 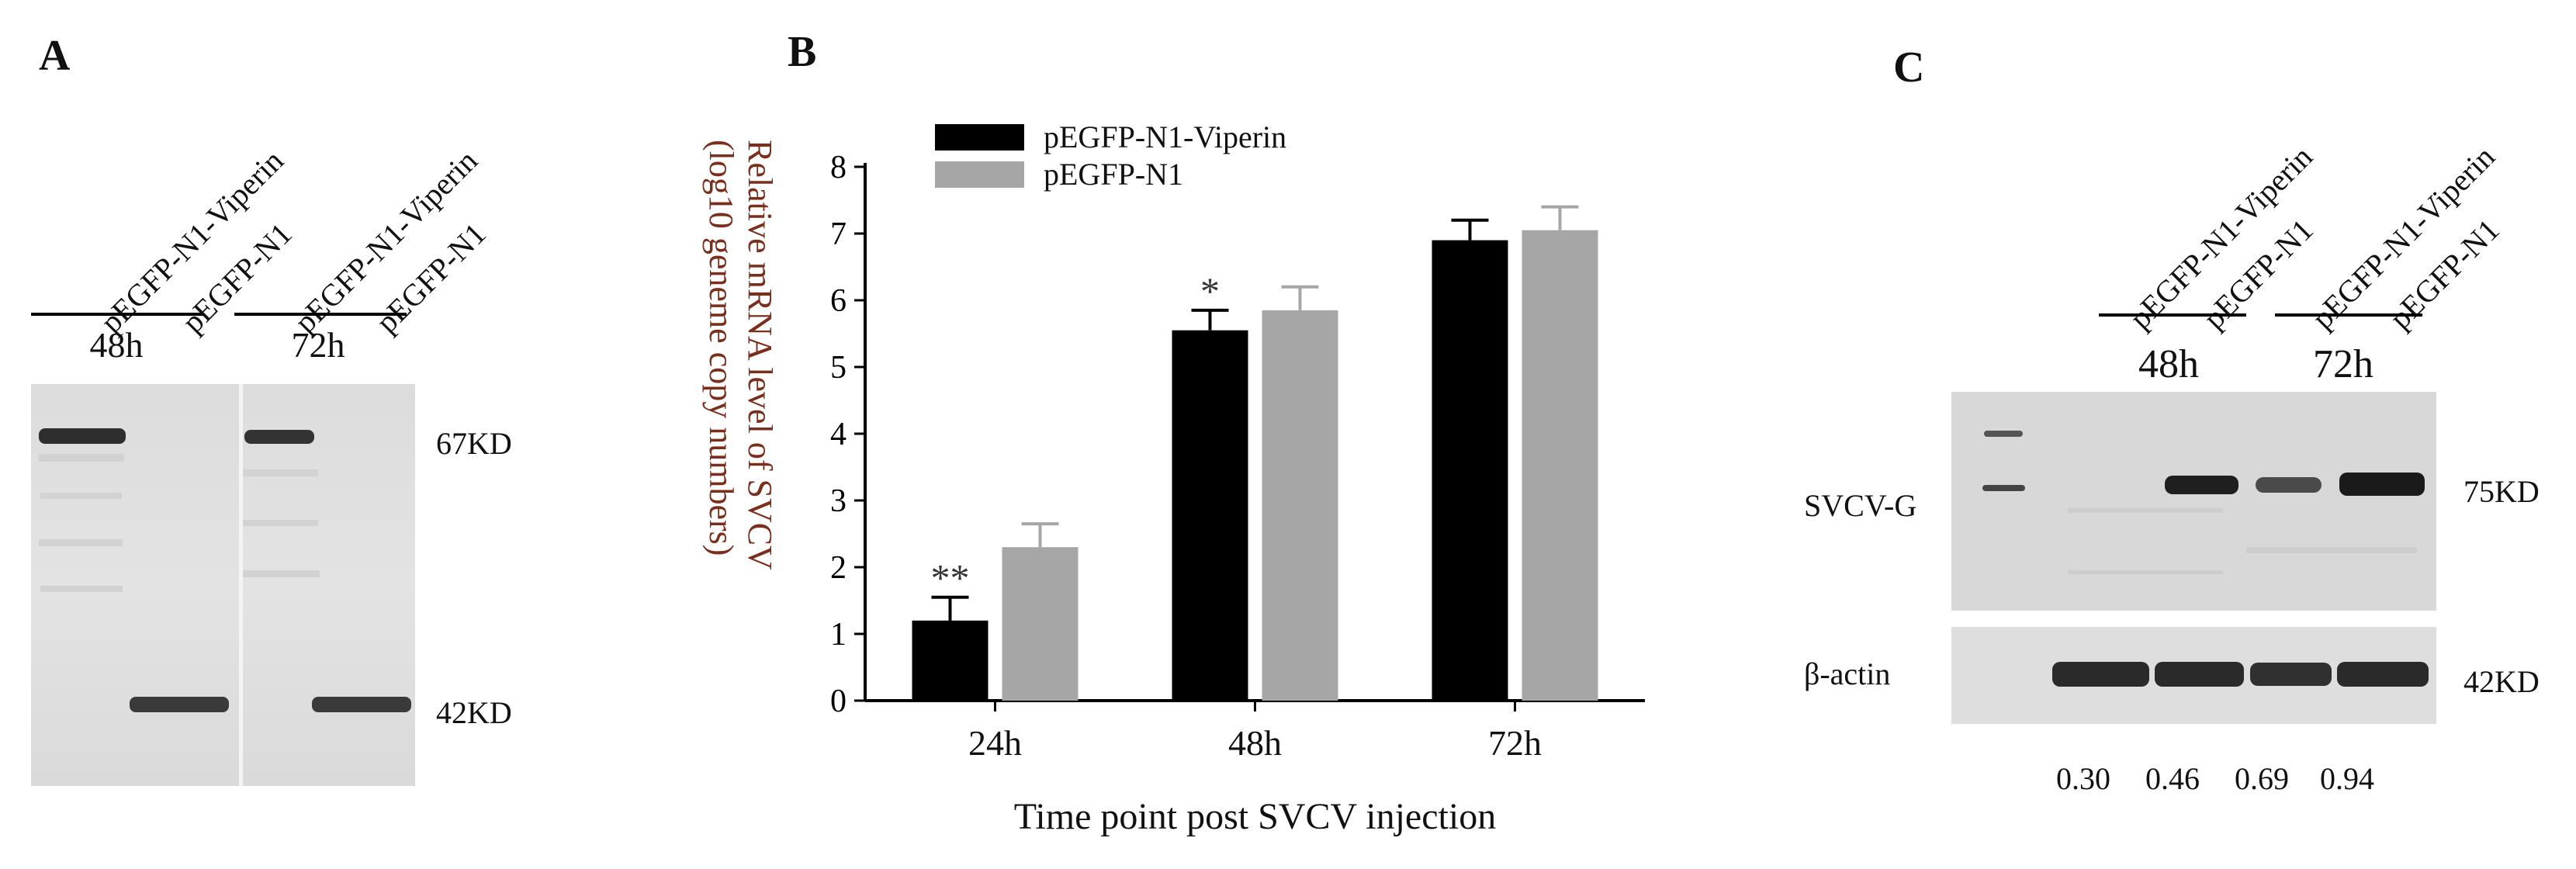 I want to click on panel-a-blot, so click(x=223, y=585).